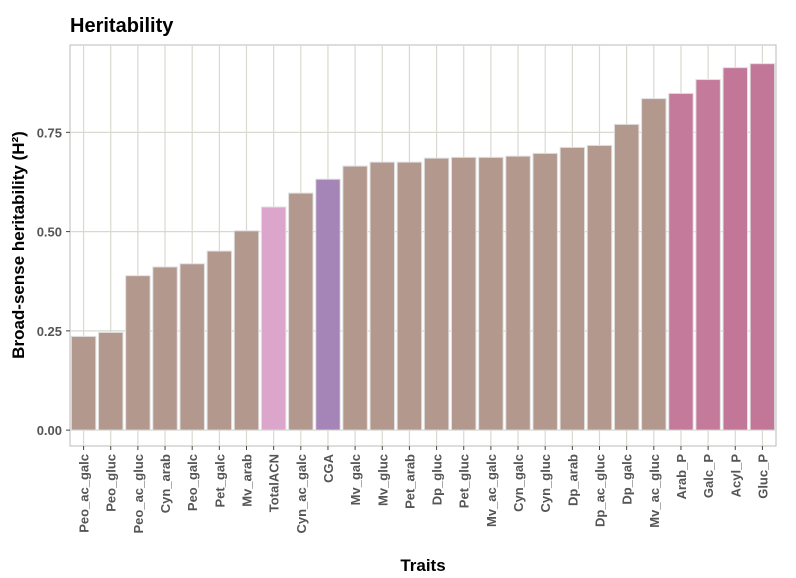 The image size is (796, 578). What do you see at coordinates (328, 468) in the screenshot?
I see `x-tick-label: CGA` at bounding box center [328, 468].